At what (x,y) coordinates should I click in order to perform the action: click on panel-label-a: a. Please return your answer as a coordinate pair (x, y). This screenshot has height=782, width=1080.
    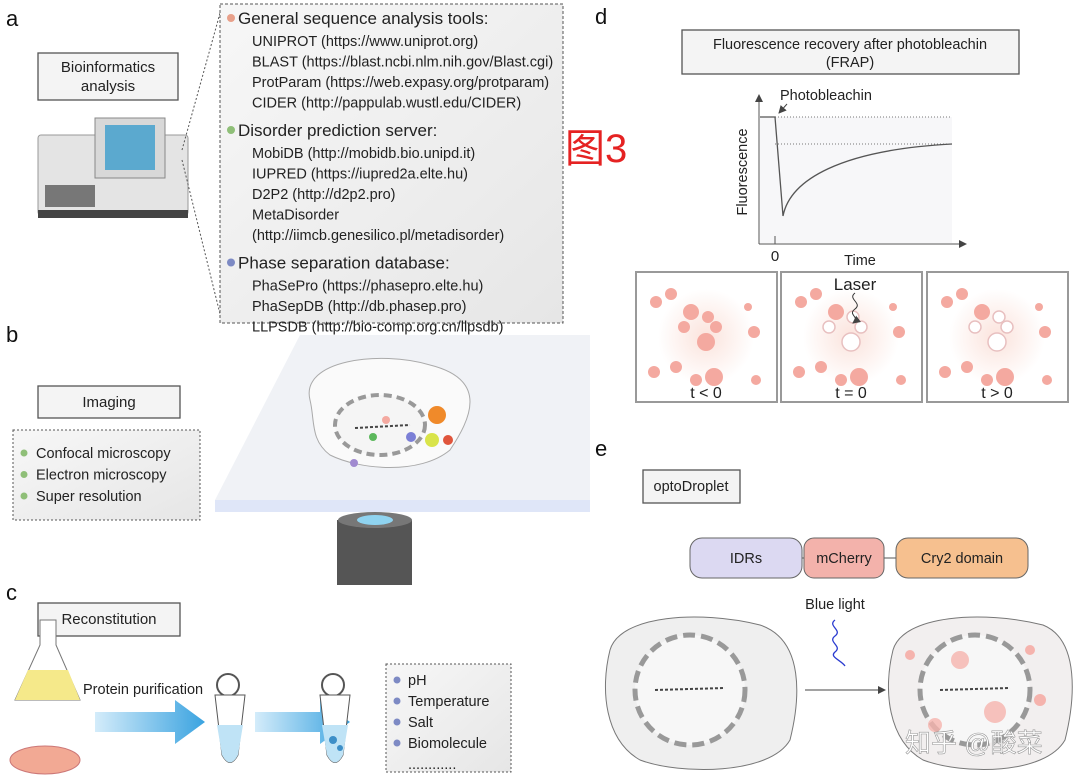
    Looking at the image, I should click on (12, 18).